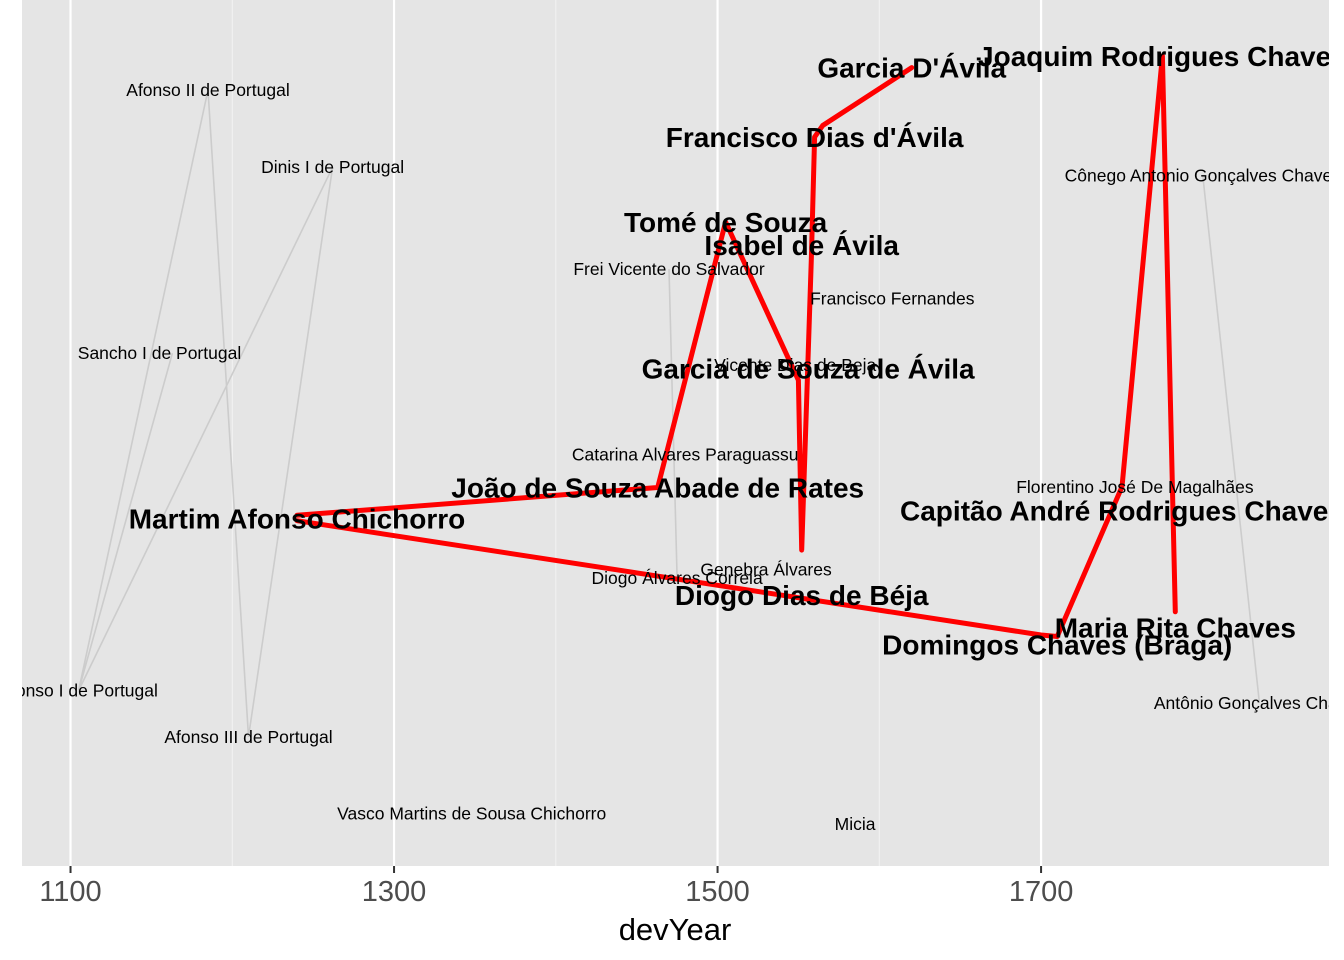 The width and height of the screenshot is (1344, 960). Describe the element at coordinates (1161, 56) in the screenshot. I see `label-highlight-24: Joaquim Rodrigues Chaves` at that location.